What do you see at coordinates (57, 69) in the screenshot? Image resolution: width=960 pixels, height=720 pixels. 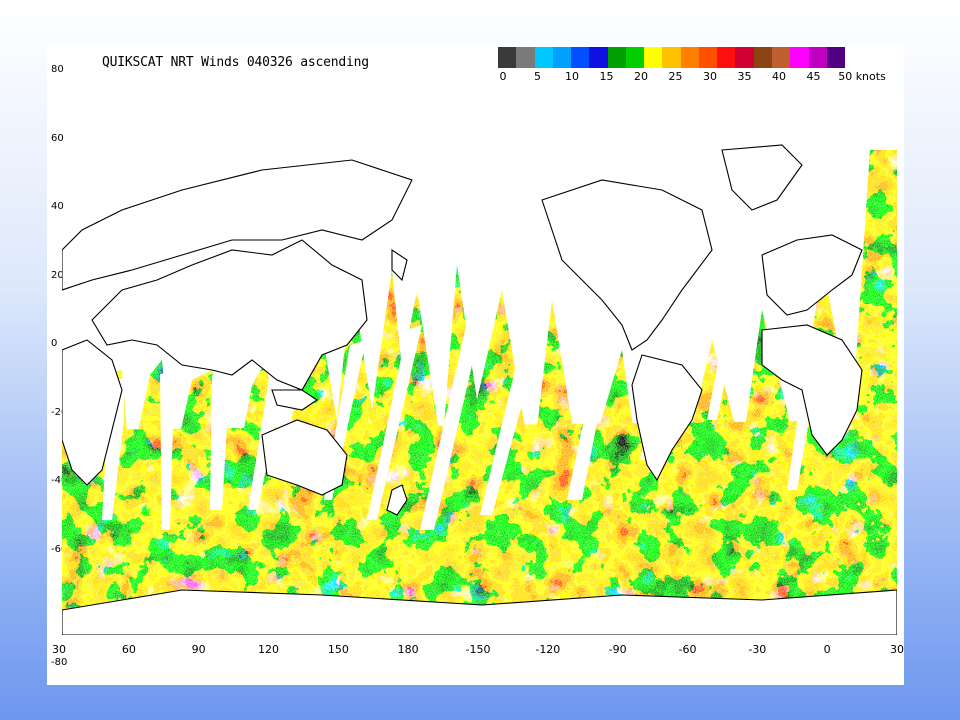 I see `latitude-label: 80` at bounding box center [57, 69].